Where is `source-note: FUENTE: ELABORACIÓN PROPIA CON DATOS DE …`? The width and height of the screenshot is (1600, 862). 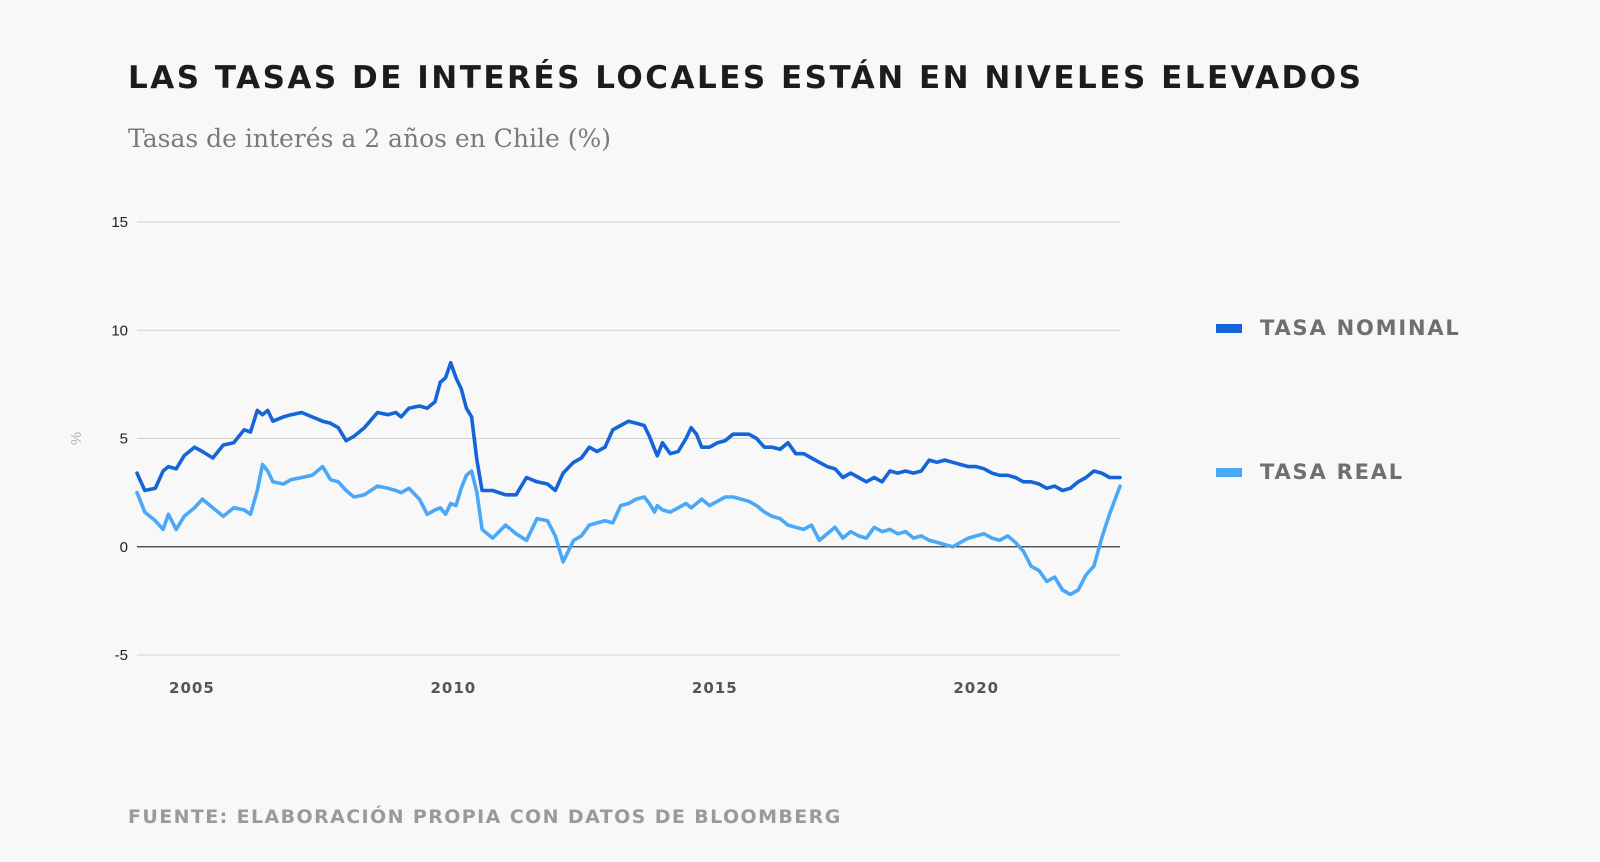 source-note: FUENTE: ELABORACIÓN PROPIA CON DATOS DE … is located at coordinates (485, 817).